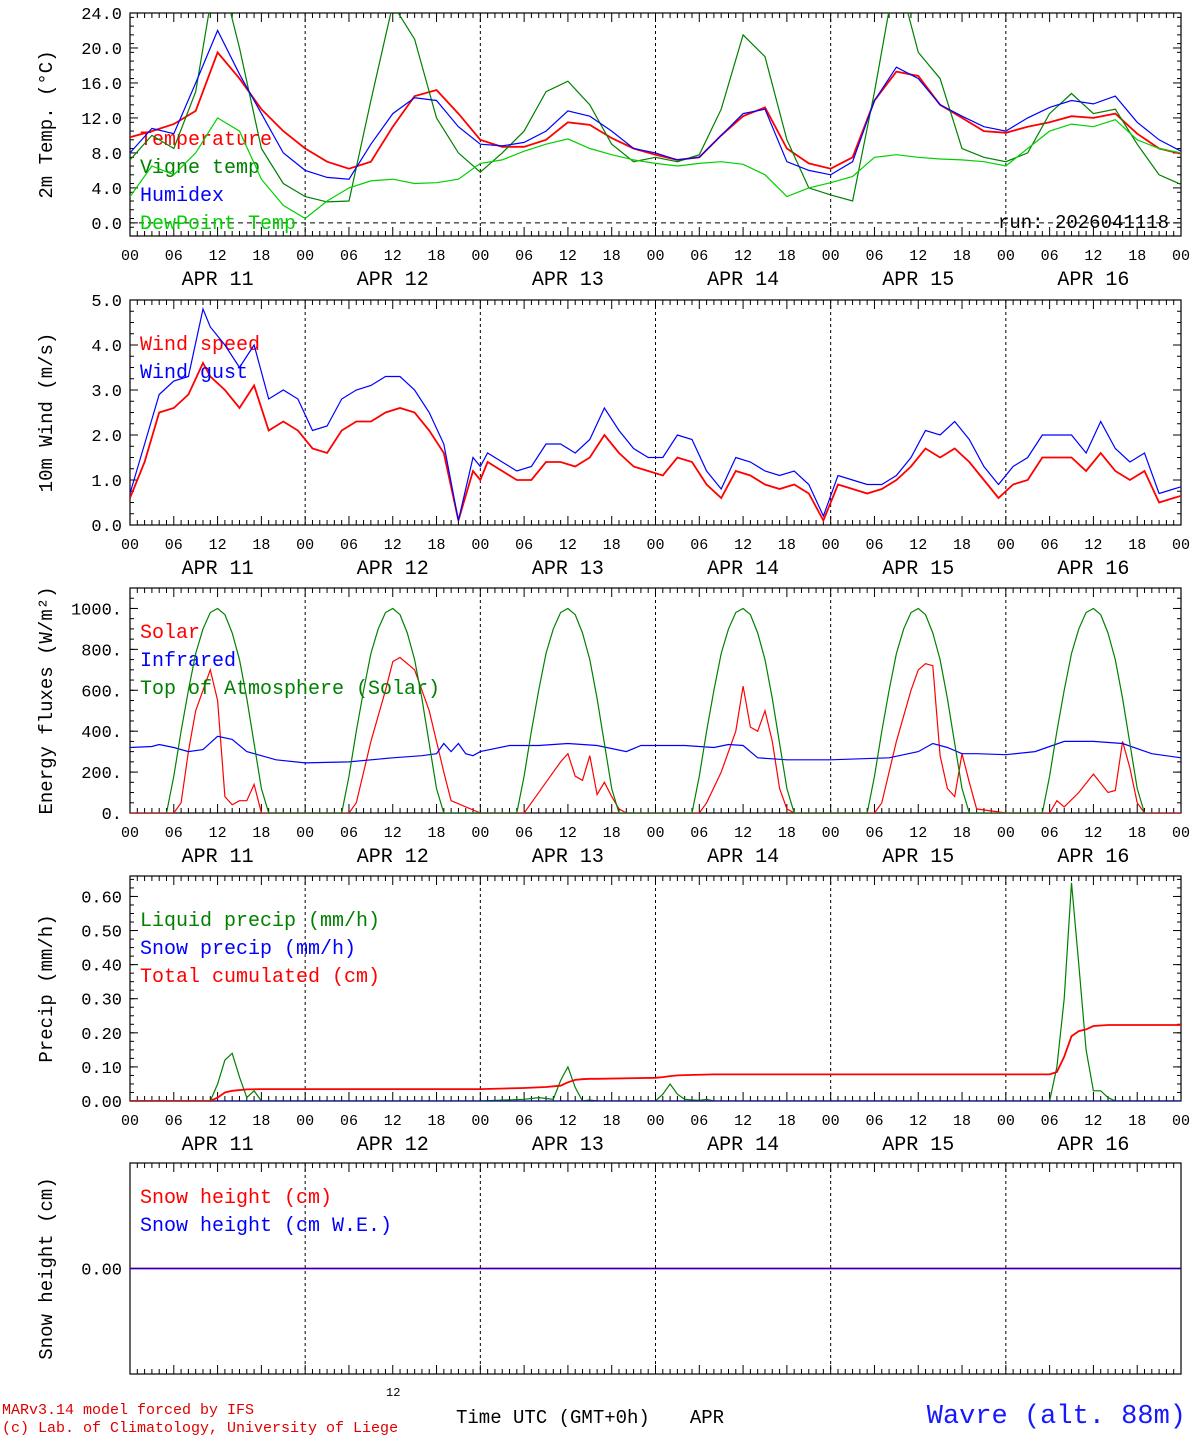 Image resolution: width=1194 pixels, height=1440 pixels. I want to click on energy-day-label: APR 15, so click(918, 857).